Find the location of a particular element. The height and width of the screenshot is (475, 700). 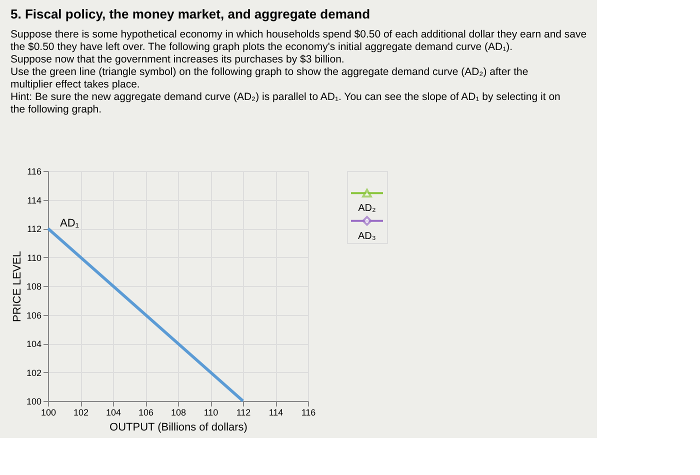

x-tick-label: 106 is located at coordinates (146, 413).